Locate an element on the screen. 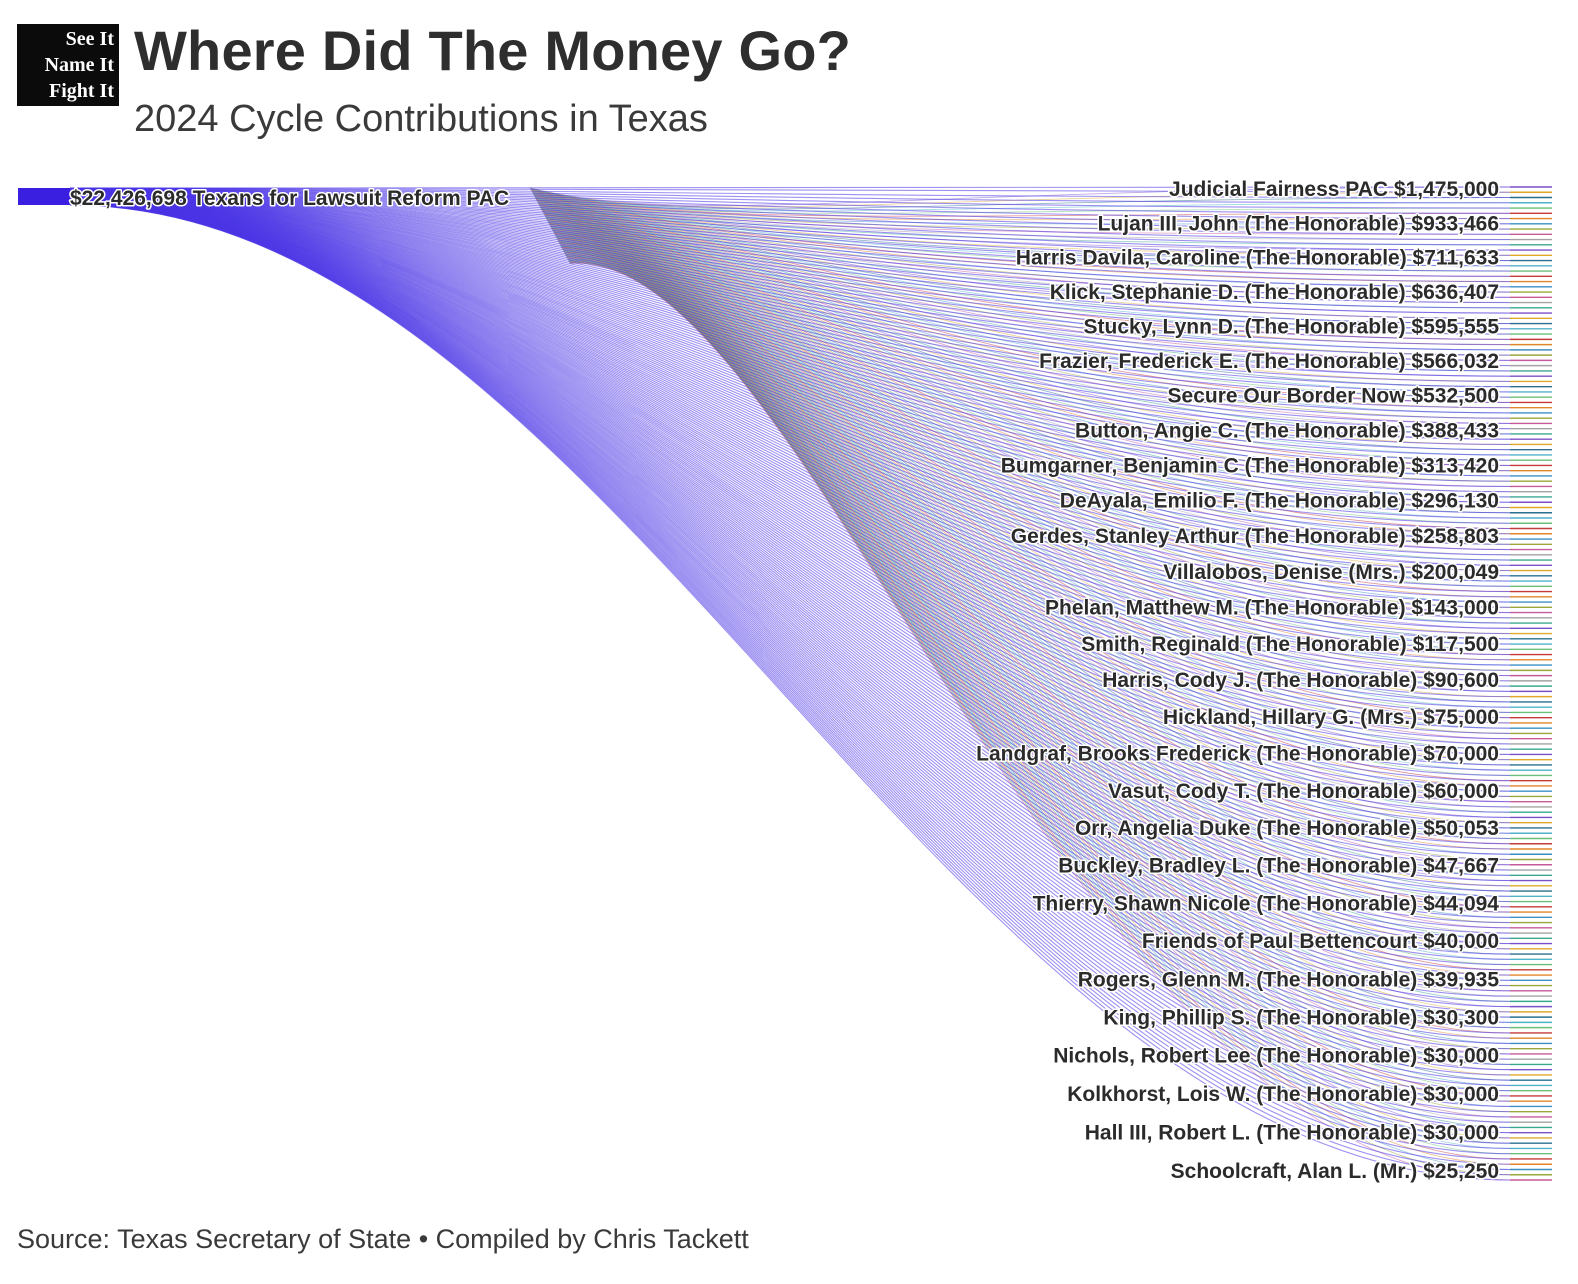 This screenshot has width=1578, height=1284. recipient-label: Villalobos, Denise (Mrs.) $200,049 is located at coordinates (1331, 572).